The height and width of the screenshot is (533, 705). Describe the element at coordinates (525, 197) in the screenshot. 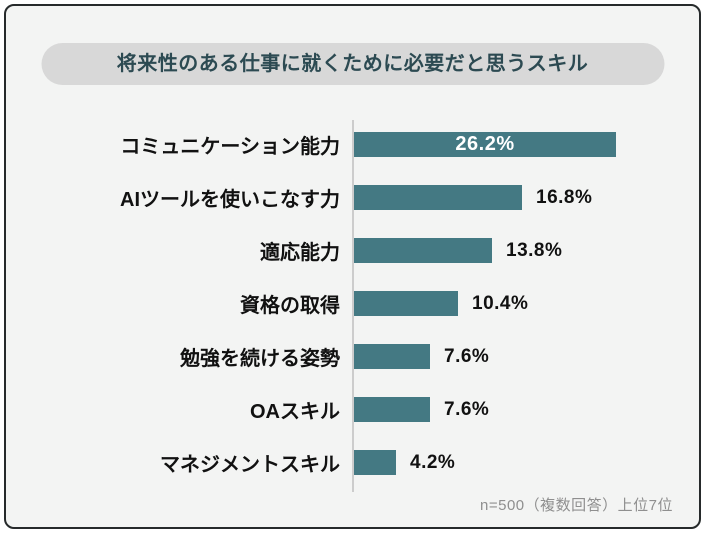

I see `bar-track: 16.8%` at that location.